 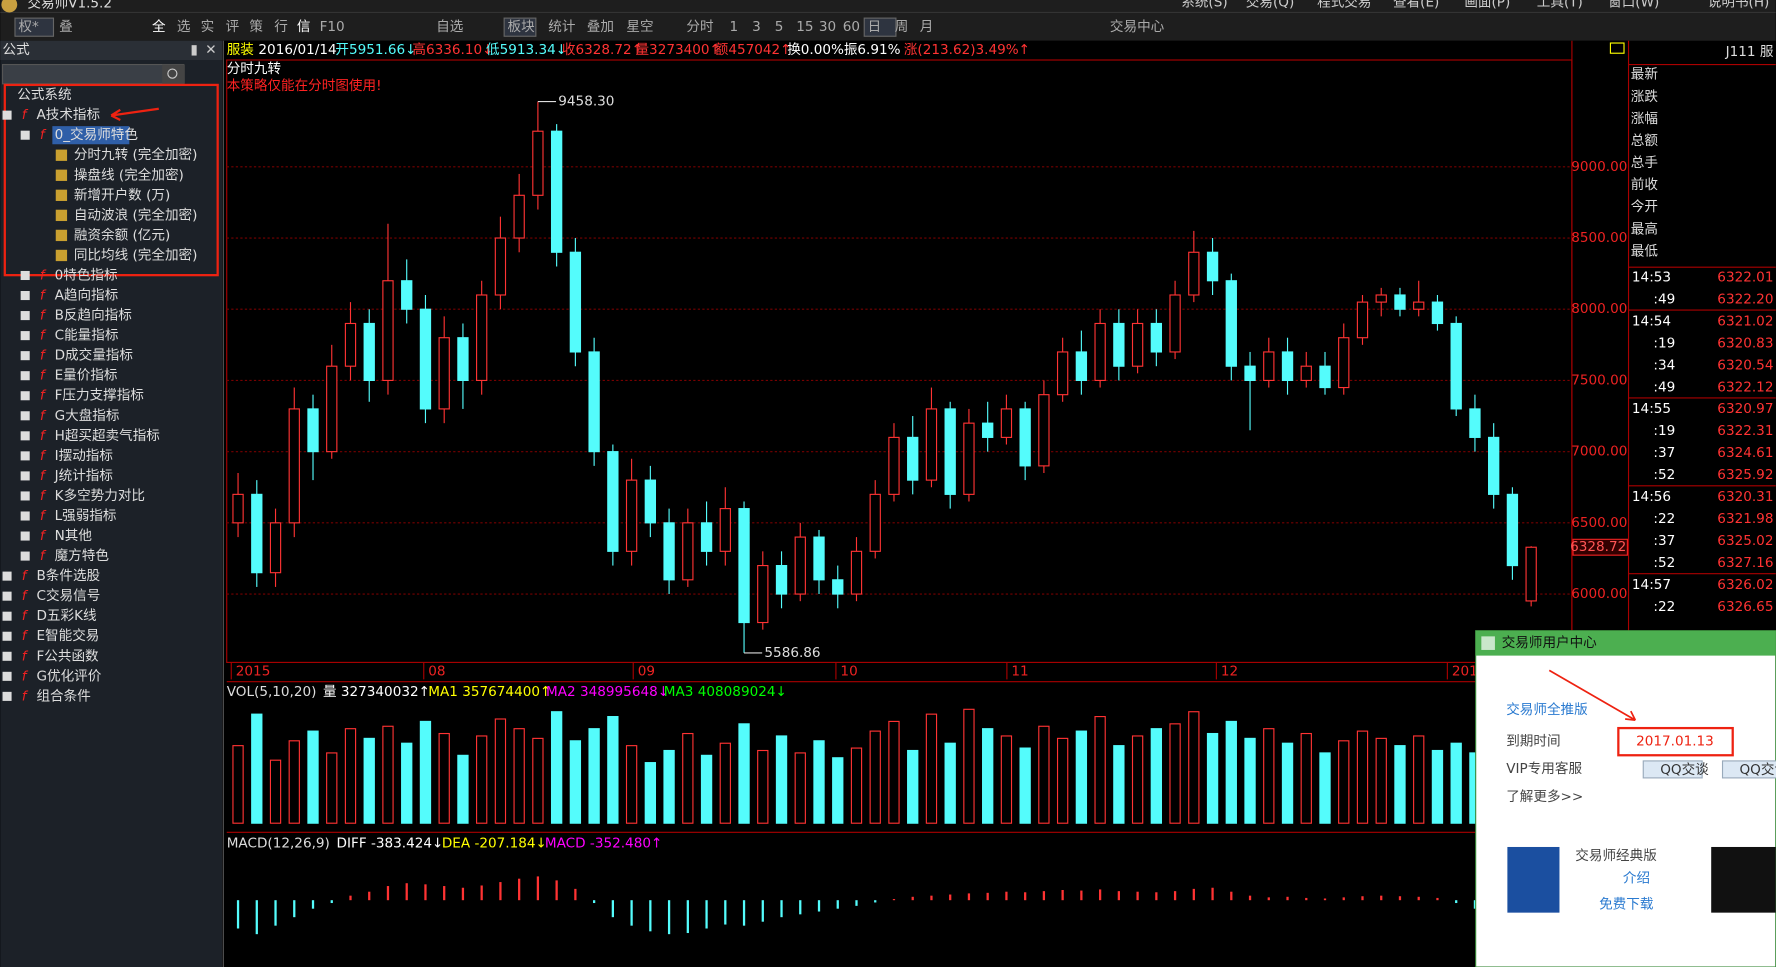 What do you see at coordinates (84, 456) in the screenshot?
I see `tree-item: I摆动指标` at bounding box center [84, 456].